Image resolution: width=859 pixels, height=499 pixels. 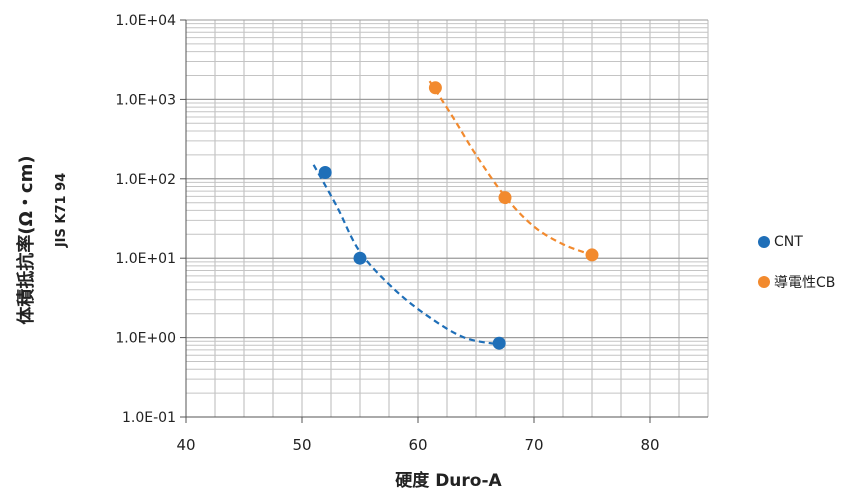 I want to click on x-tick-label: 80, so click(x=649, y=445).